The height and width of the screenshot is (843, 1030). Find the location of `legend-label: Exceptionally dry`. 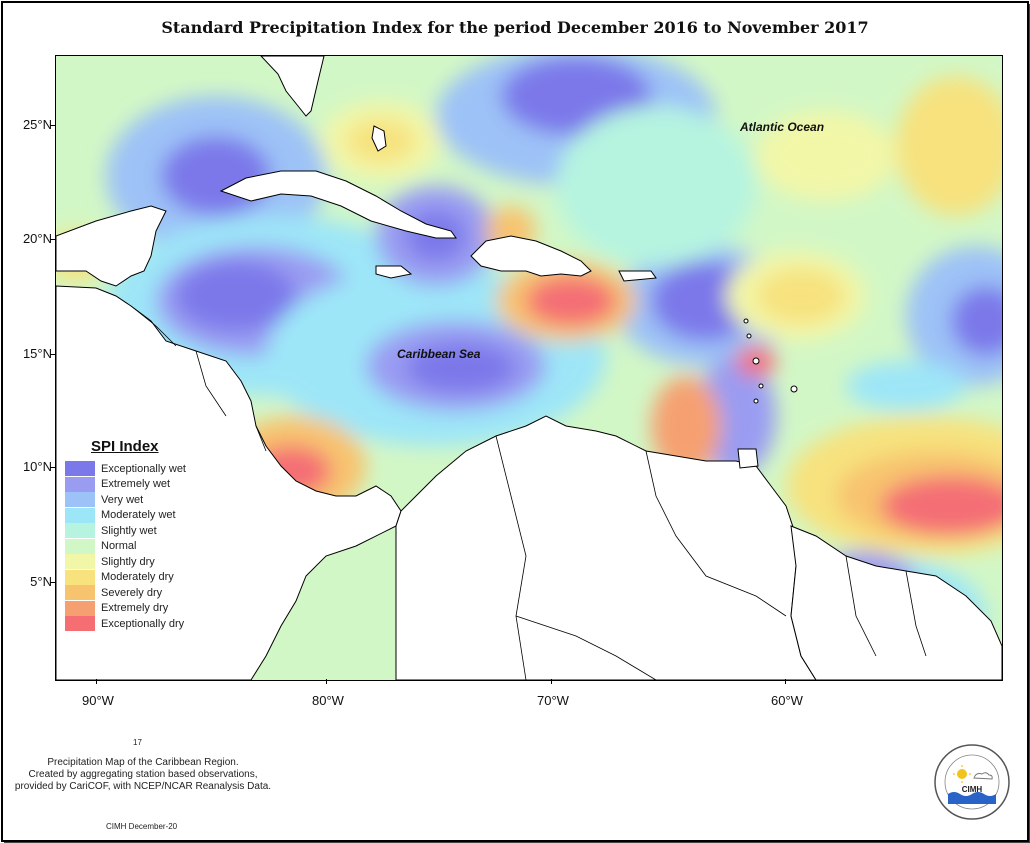

legend-label: Exceptionally dry is located at coordinates (143, 623).